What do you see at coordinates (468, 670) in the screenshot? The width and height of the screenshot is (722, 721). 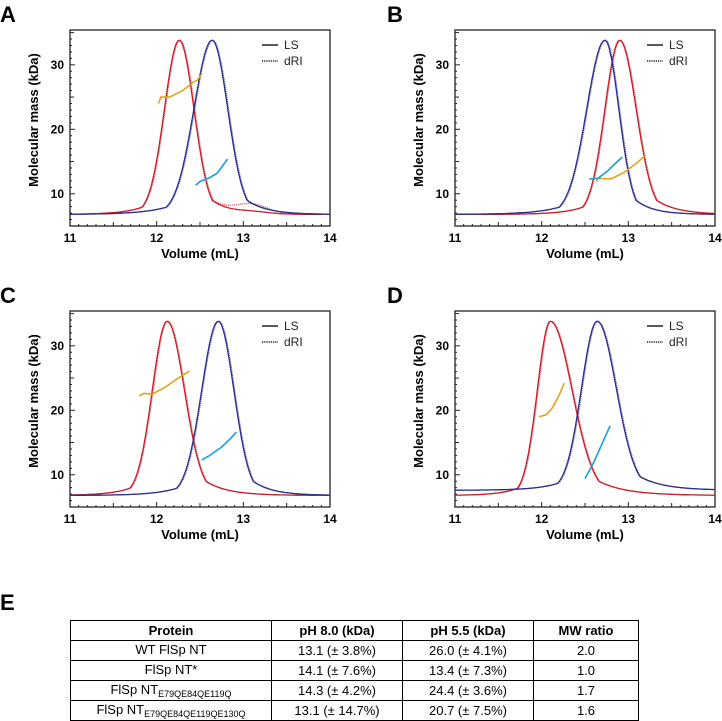 I see `cell-ph55: 13.4 (± 7.3%)` at bounding box center [468, 670].